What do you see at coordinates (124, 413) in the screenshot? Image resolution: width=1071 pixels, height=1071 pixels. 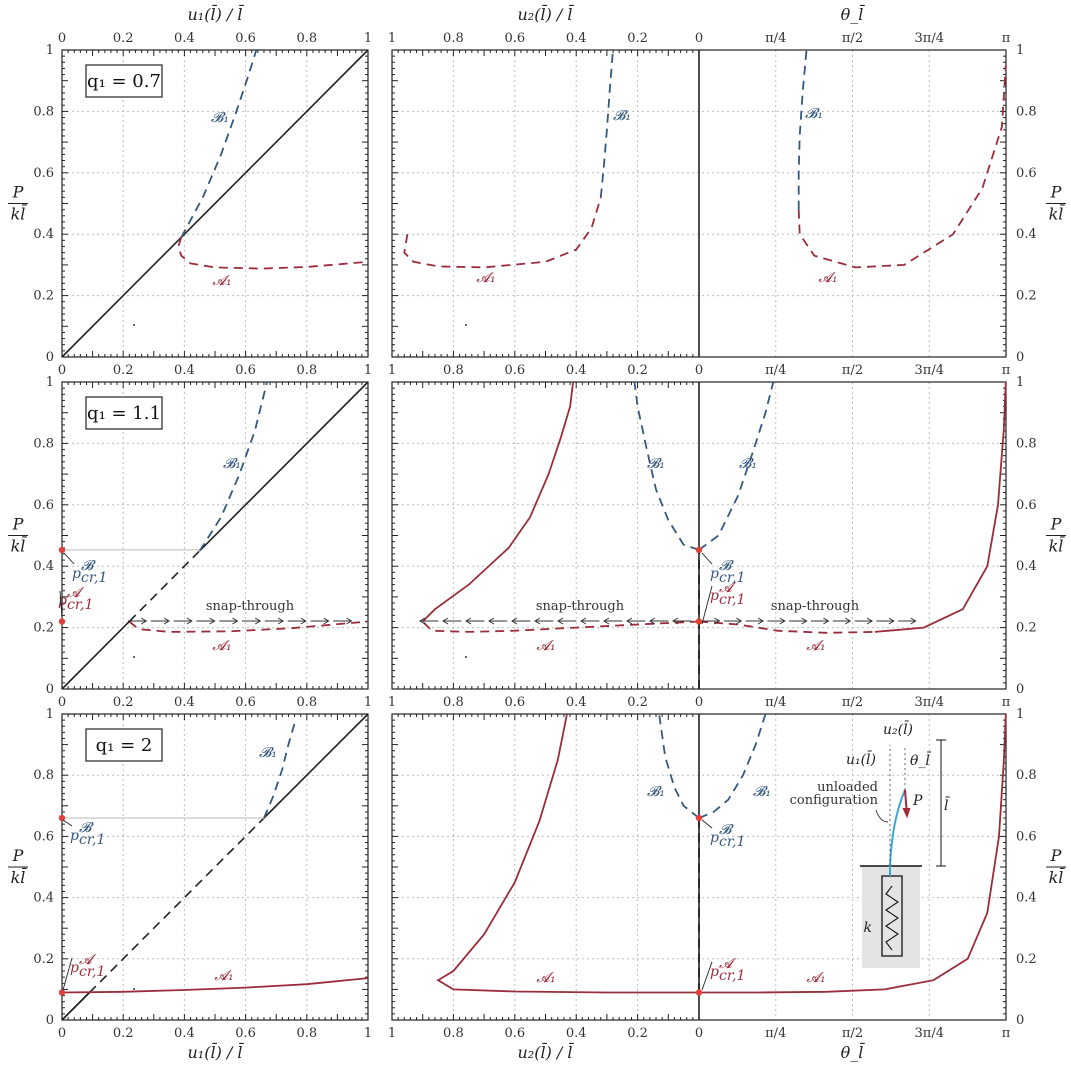 I see `q-label: q₁ = 1.1` at bounding box center [124, 413].